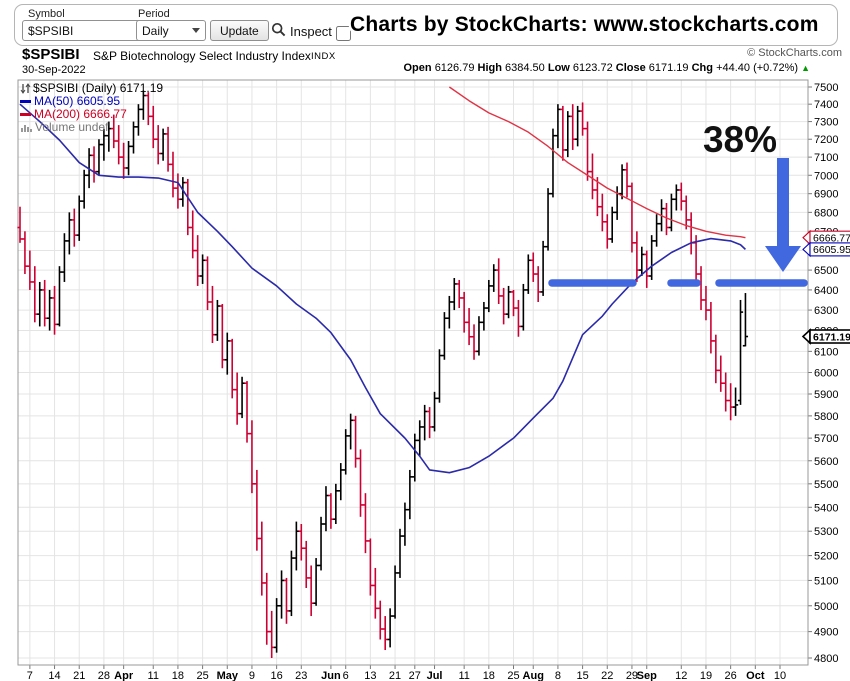 The height and width of the screenshot is (681, 850). I want to click on y-axis-label: 7500, so click(826, 88).